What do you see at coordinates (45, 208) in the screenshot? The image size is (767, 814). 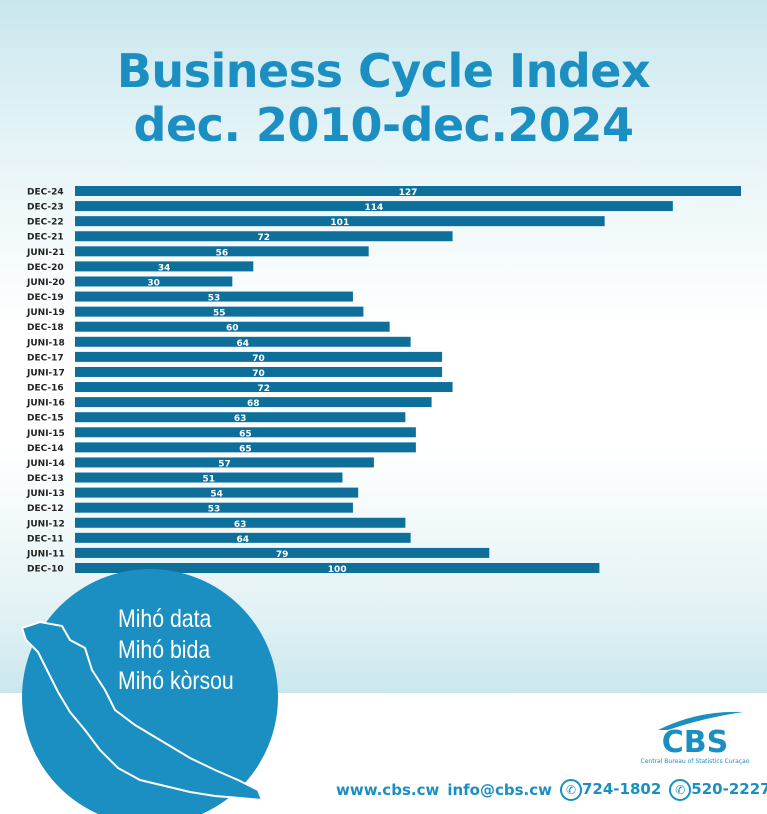 I see `category-label: DEC-23` at bounding box center [45, 208].